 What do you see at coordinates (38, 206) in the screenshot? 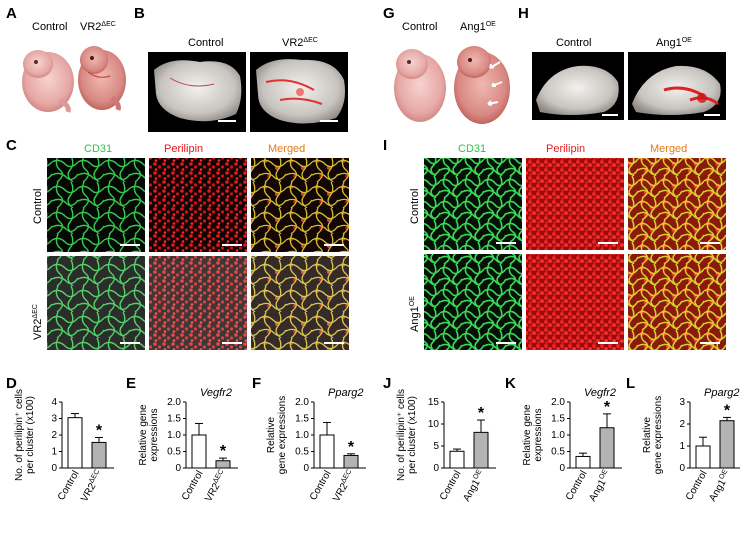
I see `c-row-control: Control` at bounding box center [38, 206].